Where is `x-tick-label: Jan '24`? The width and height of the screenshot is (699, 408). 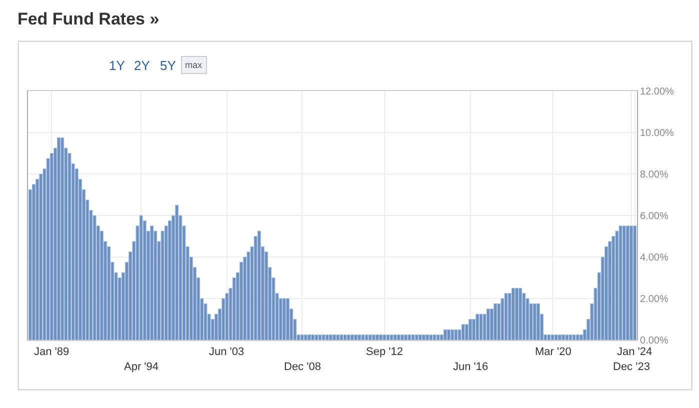
x-tick-label: Jan '24 is located at coordinates (634, 352).